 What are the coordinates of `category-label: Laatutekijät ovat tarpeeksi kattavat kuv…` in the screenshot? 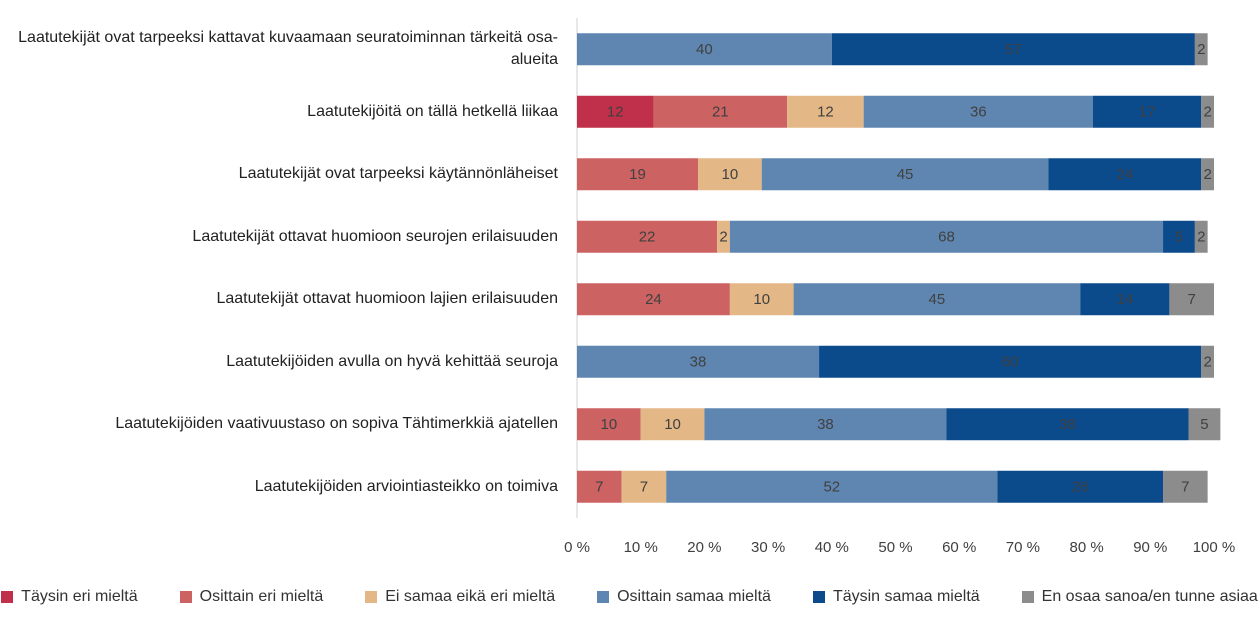 It's located at (288, 49).